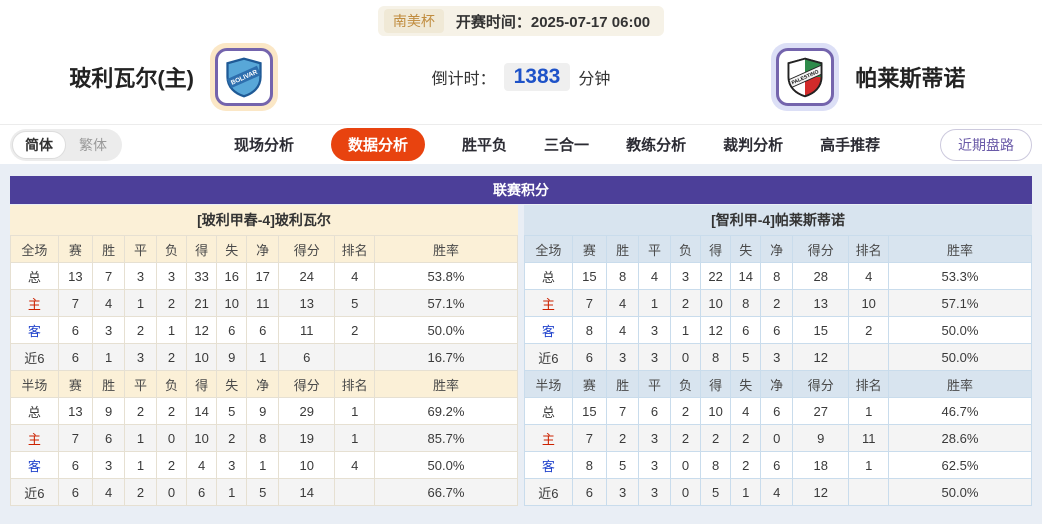  Describe the element at coordinates (715, 276) in the screenshot. I see `stat-cell: 22` at that location.